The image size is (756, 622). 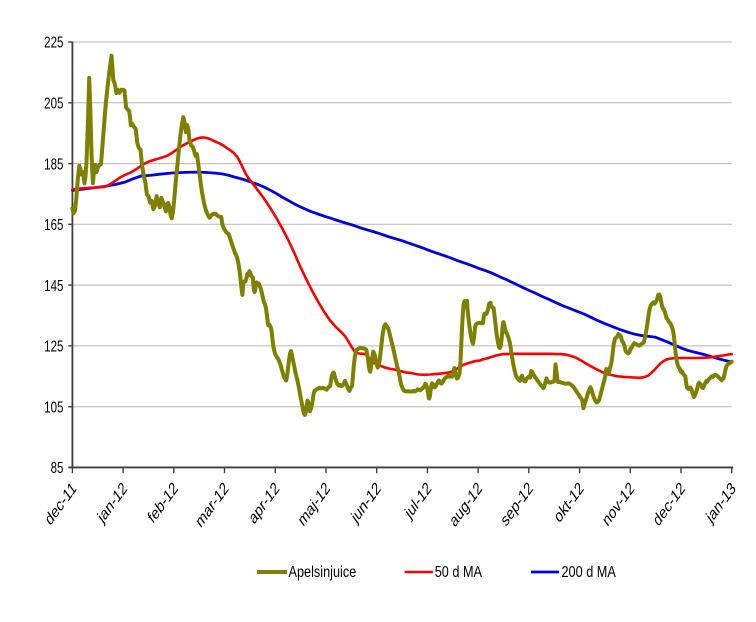 What do you see at coordinates (53, 406) in the screenshot?
I see `svg-text: 105` at bounding box center [53, 406].